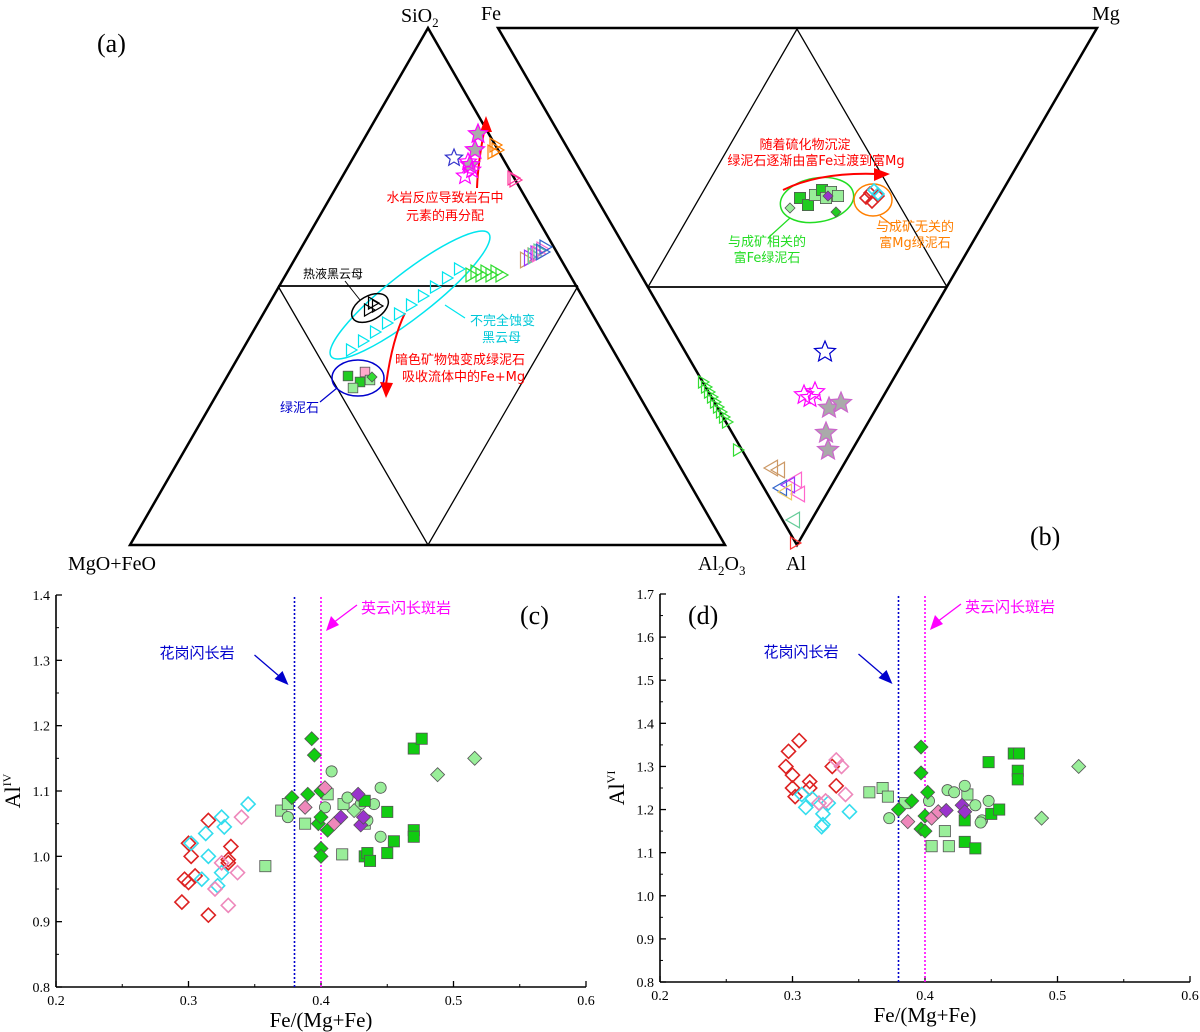 This screenshot has width=1200, height=1032. What do you see at coordinates (112, 564) in the screenshot?
I see `vertex-label-mgo-feo: MgO+FeO` at bounding box center [112, 564].